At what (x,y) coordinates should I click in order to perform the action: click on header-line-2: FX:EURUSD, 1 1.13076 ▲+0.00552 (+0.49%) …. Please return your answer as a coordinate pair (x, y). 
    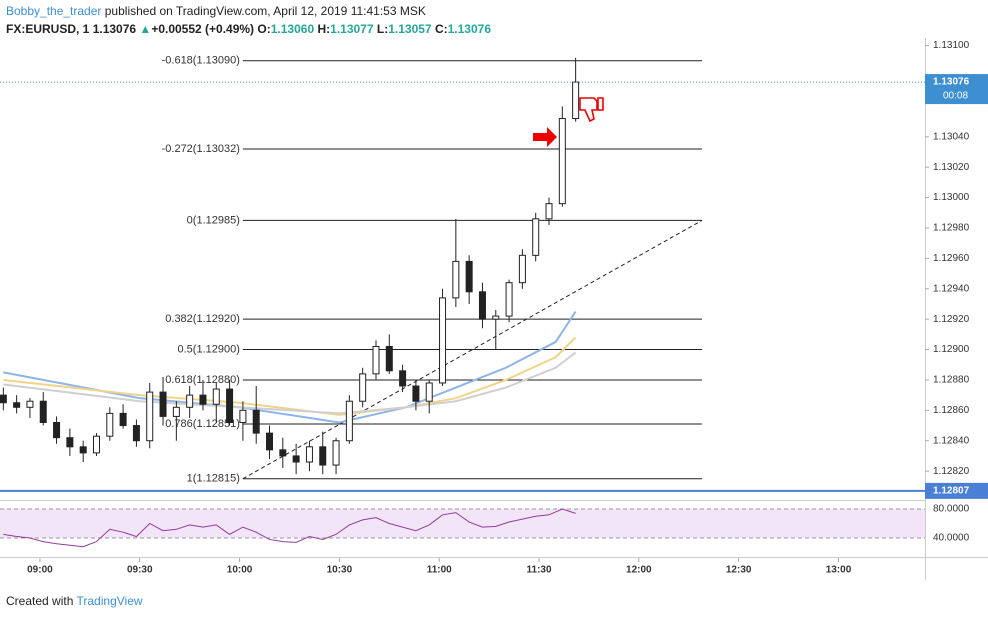
    Looking at the image, I should click on (248, 29).